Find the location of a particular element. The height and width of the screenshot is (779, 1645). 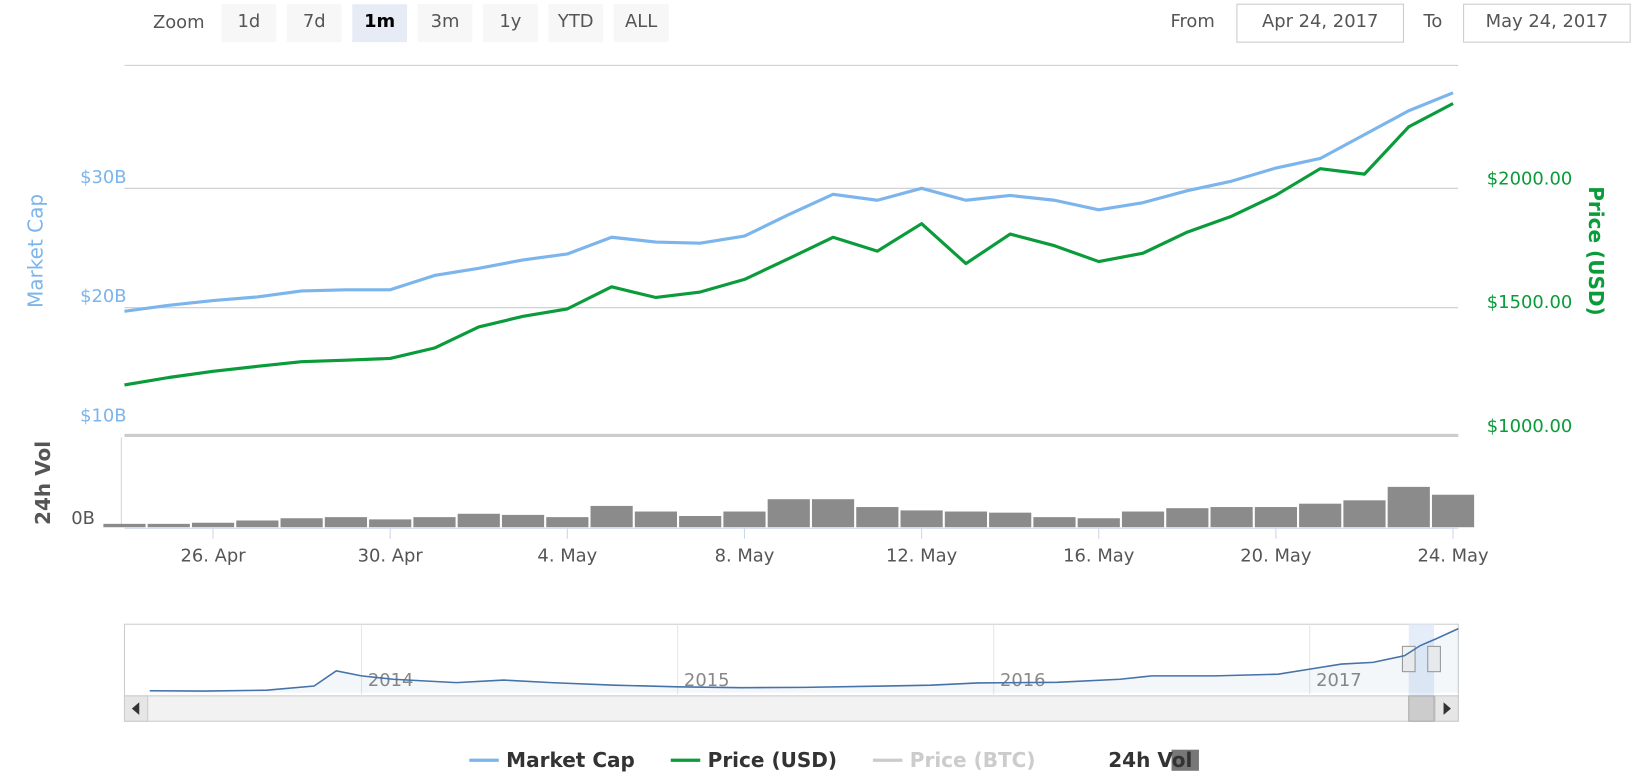

x-tick-label: 8. May is located at coordinates (745, 556).